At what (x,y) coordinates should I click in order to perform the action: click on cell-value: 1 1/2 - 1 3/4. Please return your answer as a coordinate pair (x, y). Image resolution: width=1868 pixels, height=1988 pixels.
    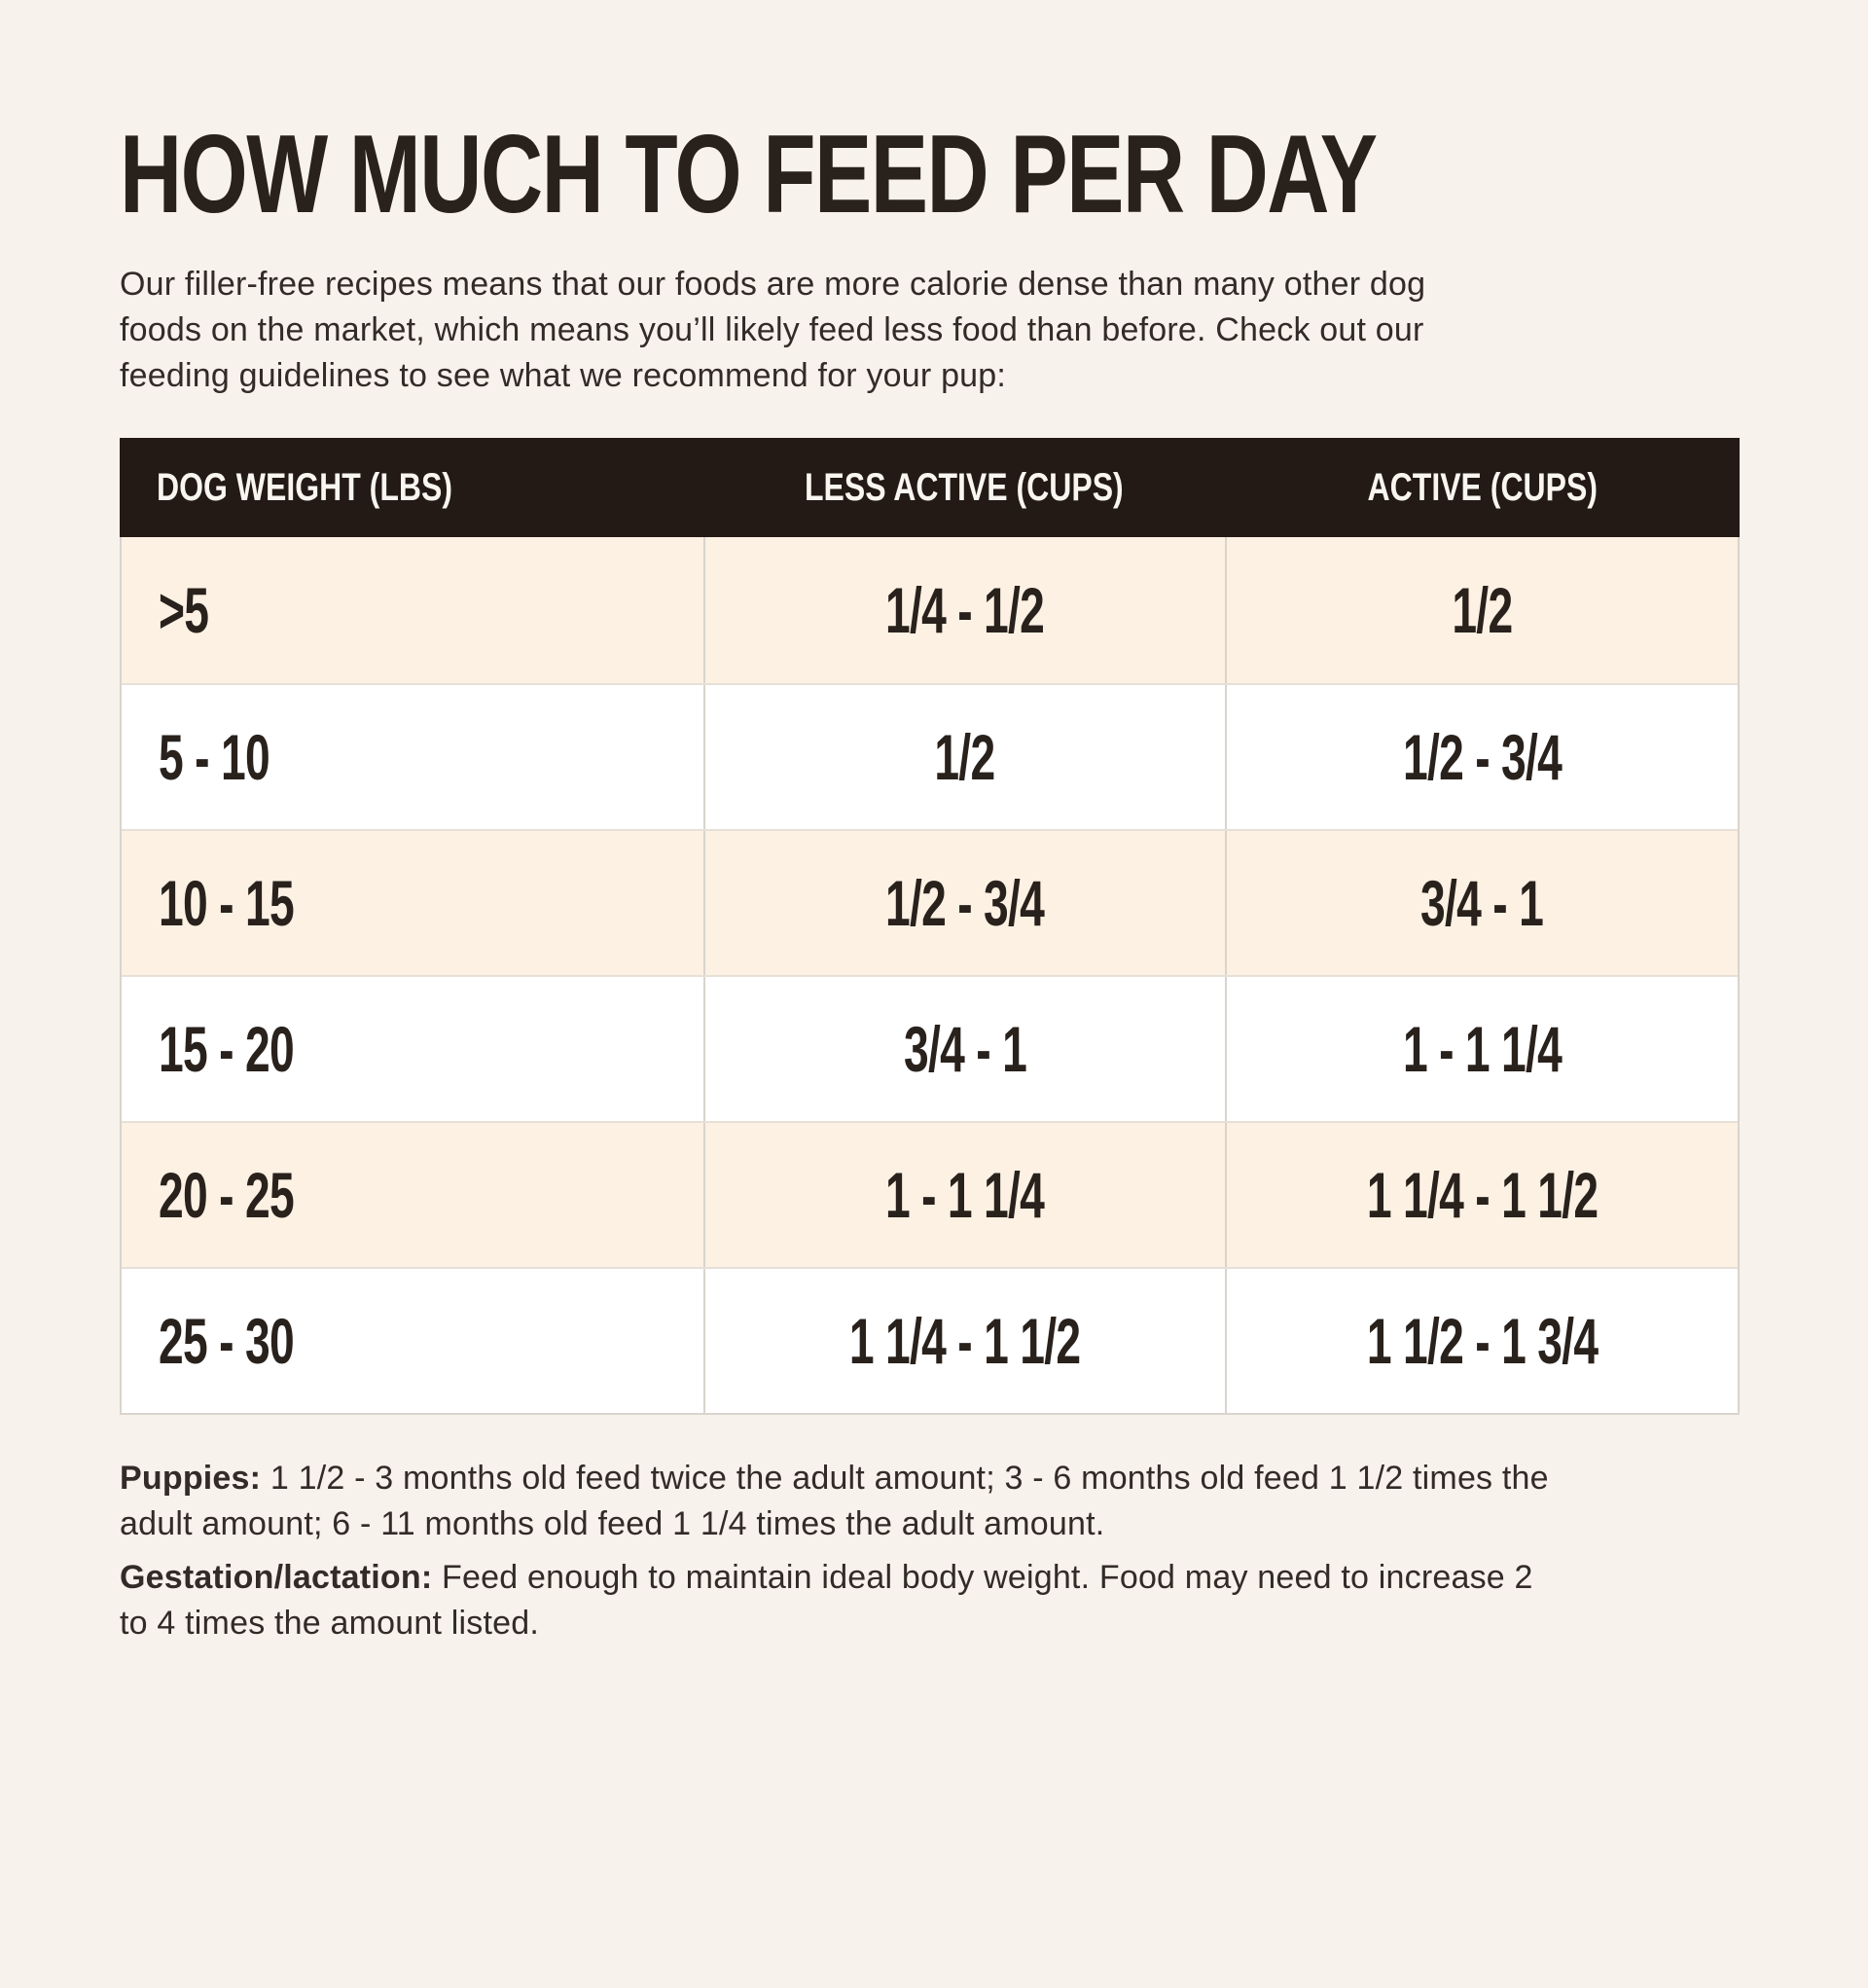
    Looking at the image, I should click on (1482, 1341).